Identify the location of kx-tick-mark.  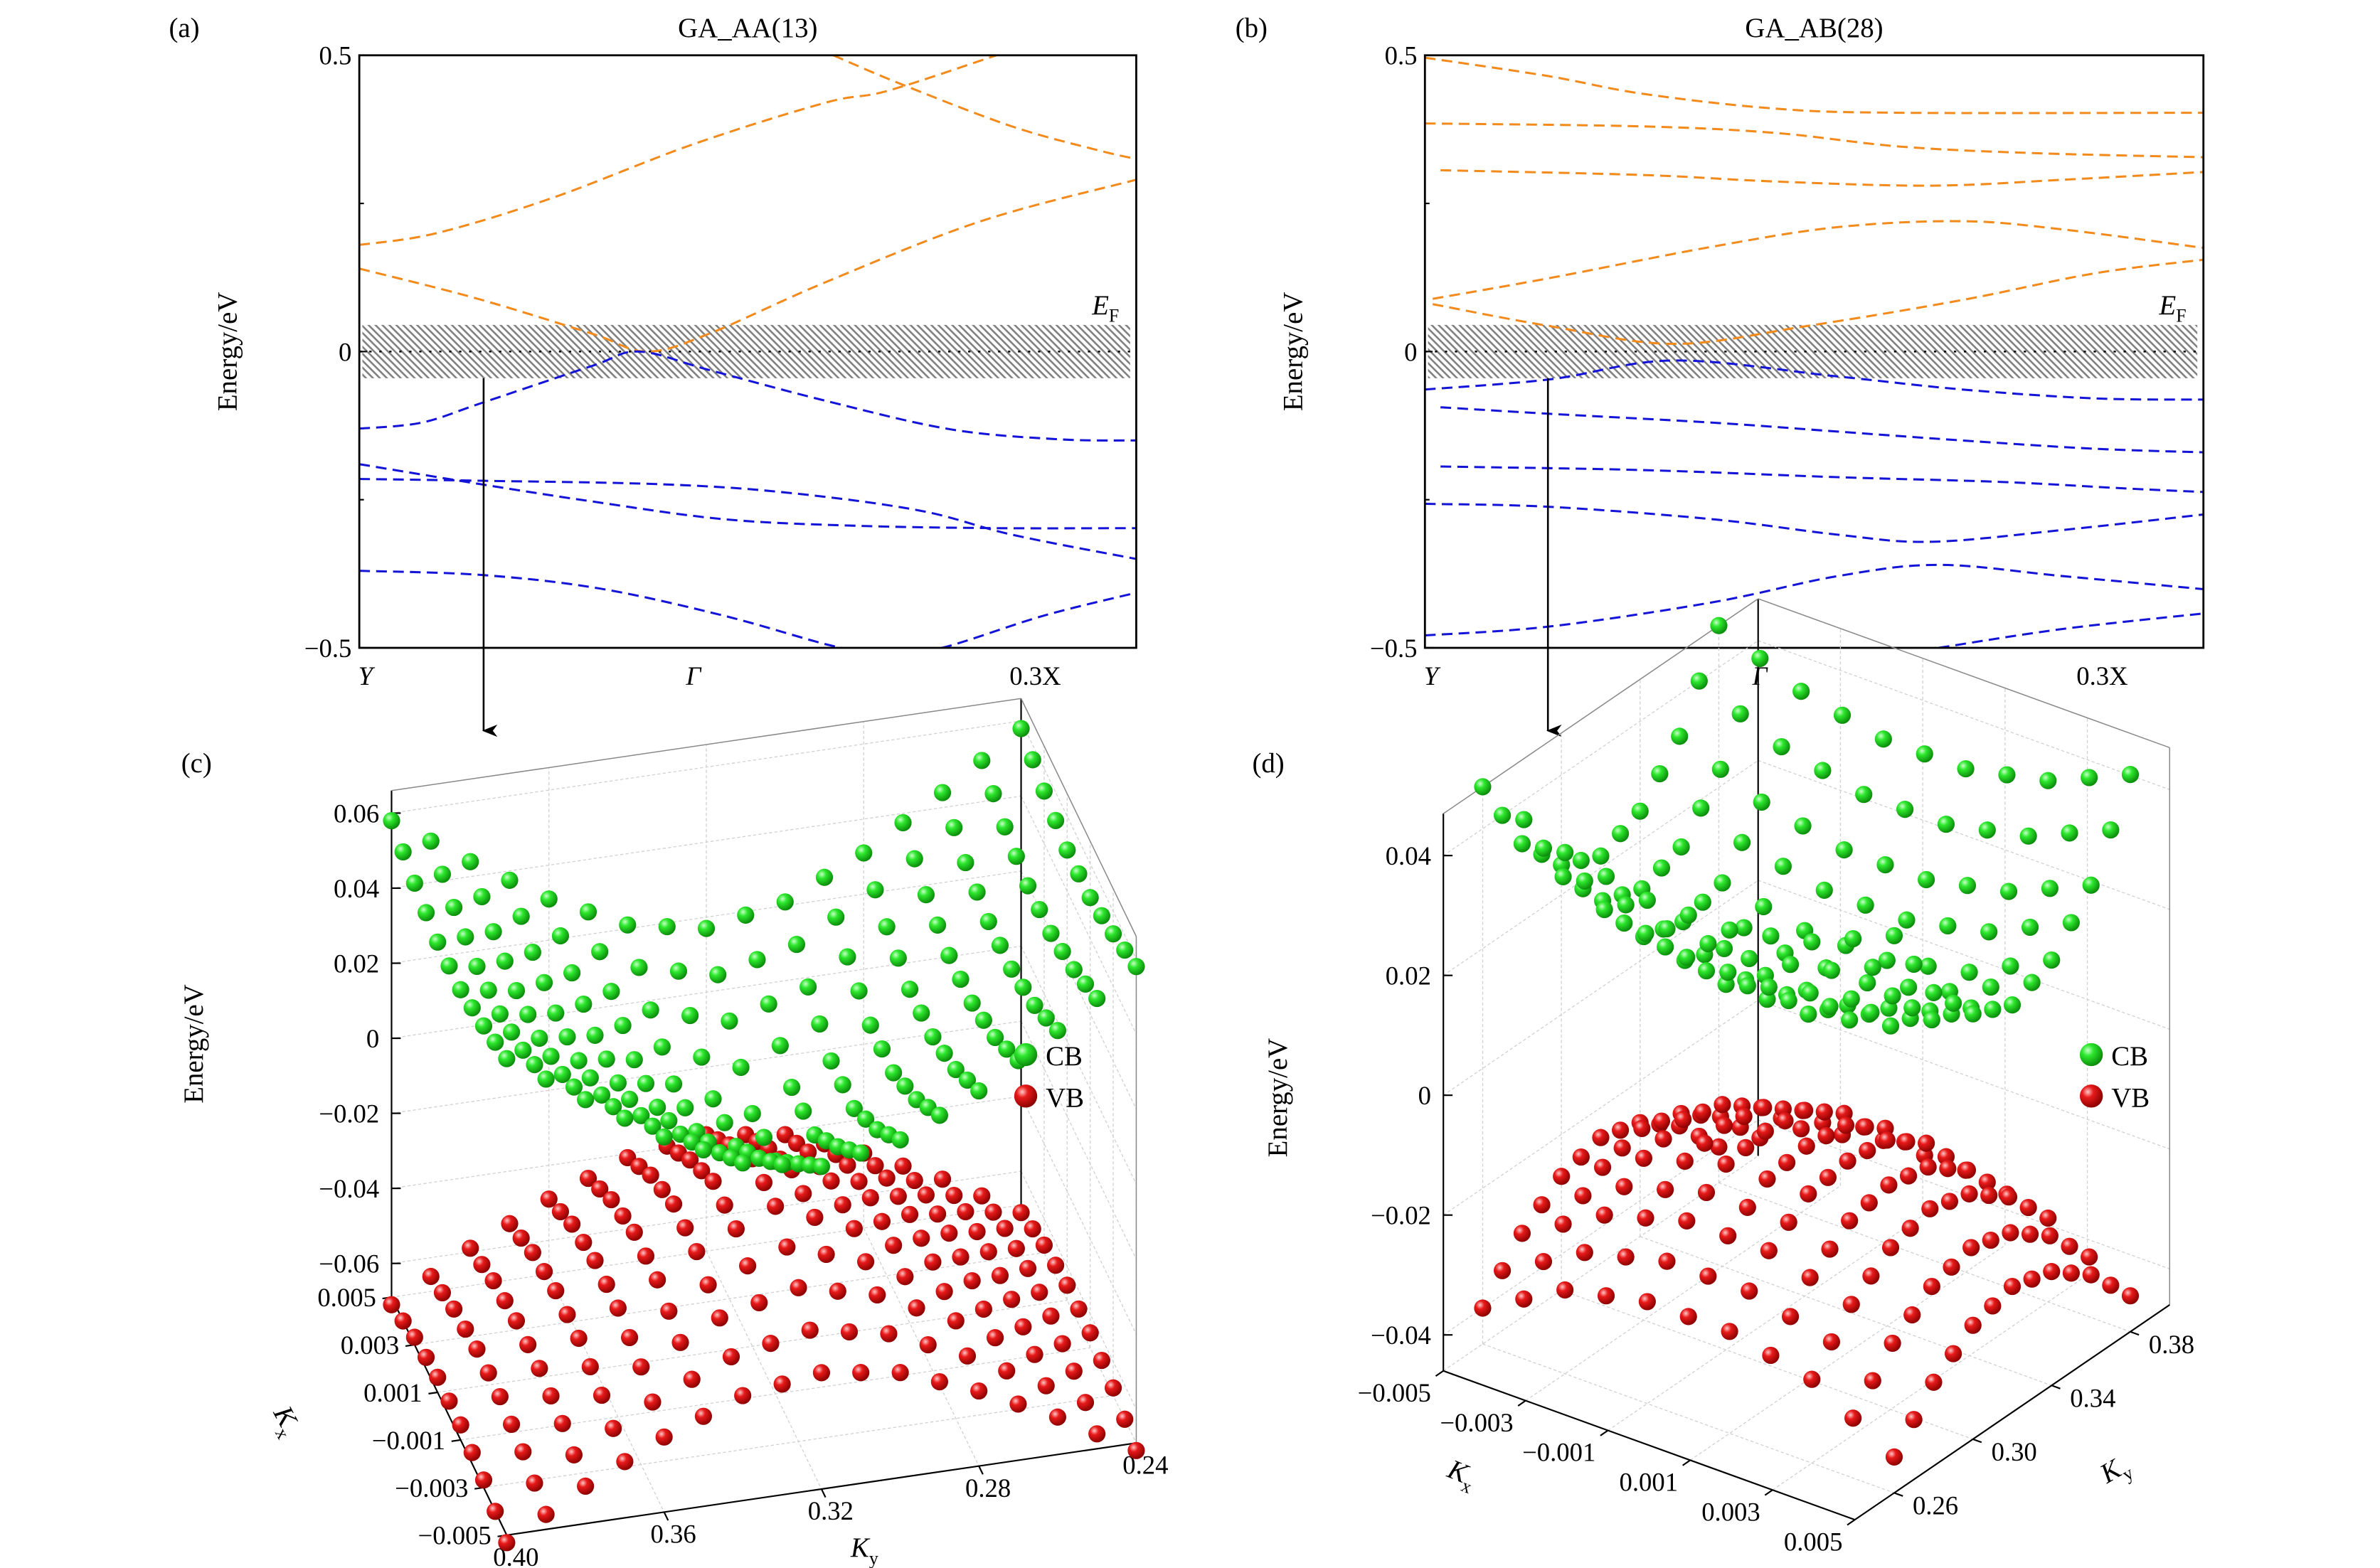
(433, 1392).